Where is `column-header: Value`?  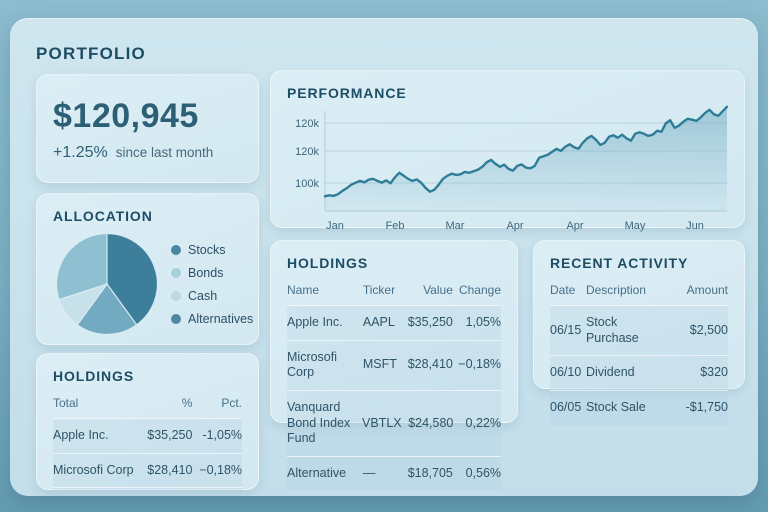
column-header: Value is located at coordinates (438, 290).